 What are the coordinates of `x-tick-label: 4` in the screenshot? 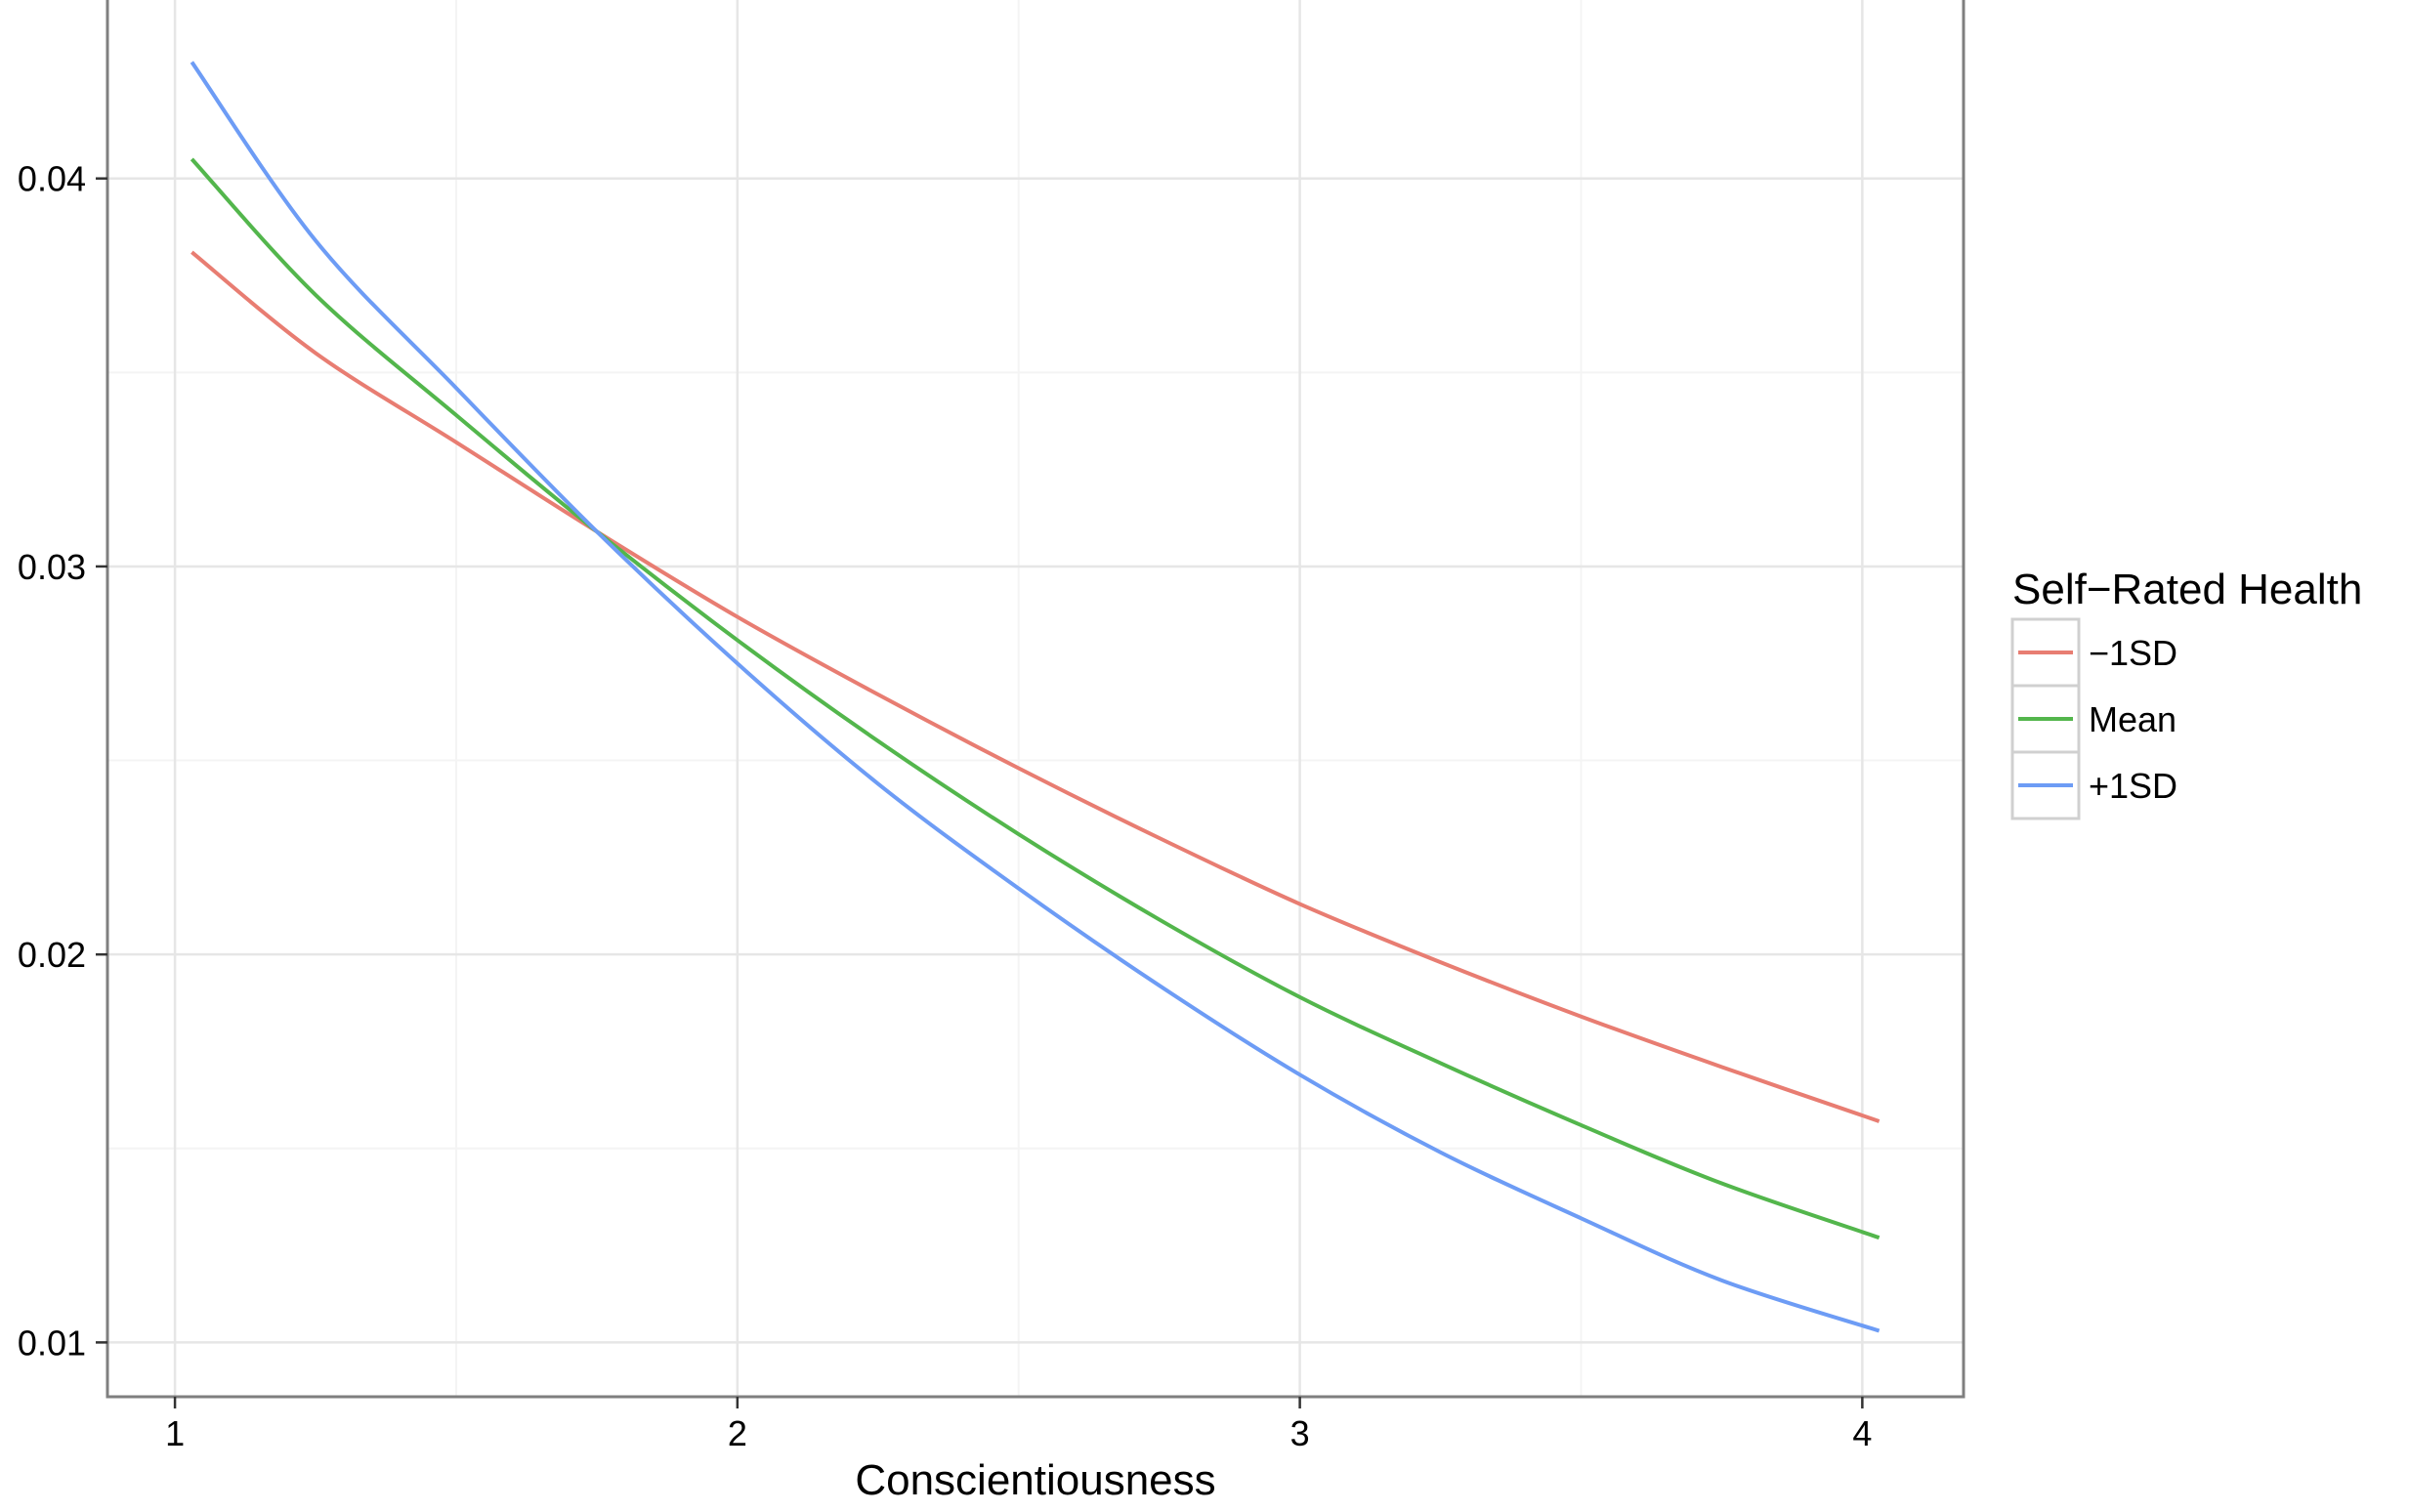 It's located at (1862, 1433).